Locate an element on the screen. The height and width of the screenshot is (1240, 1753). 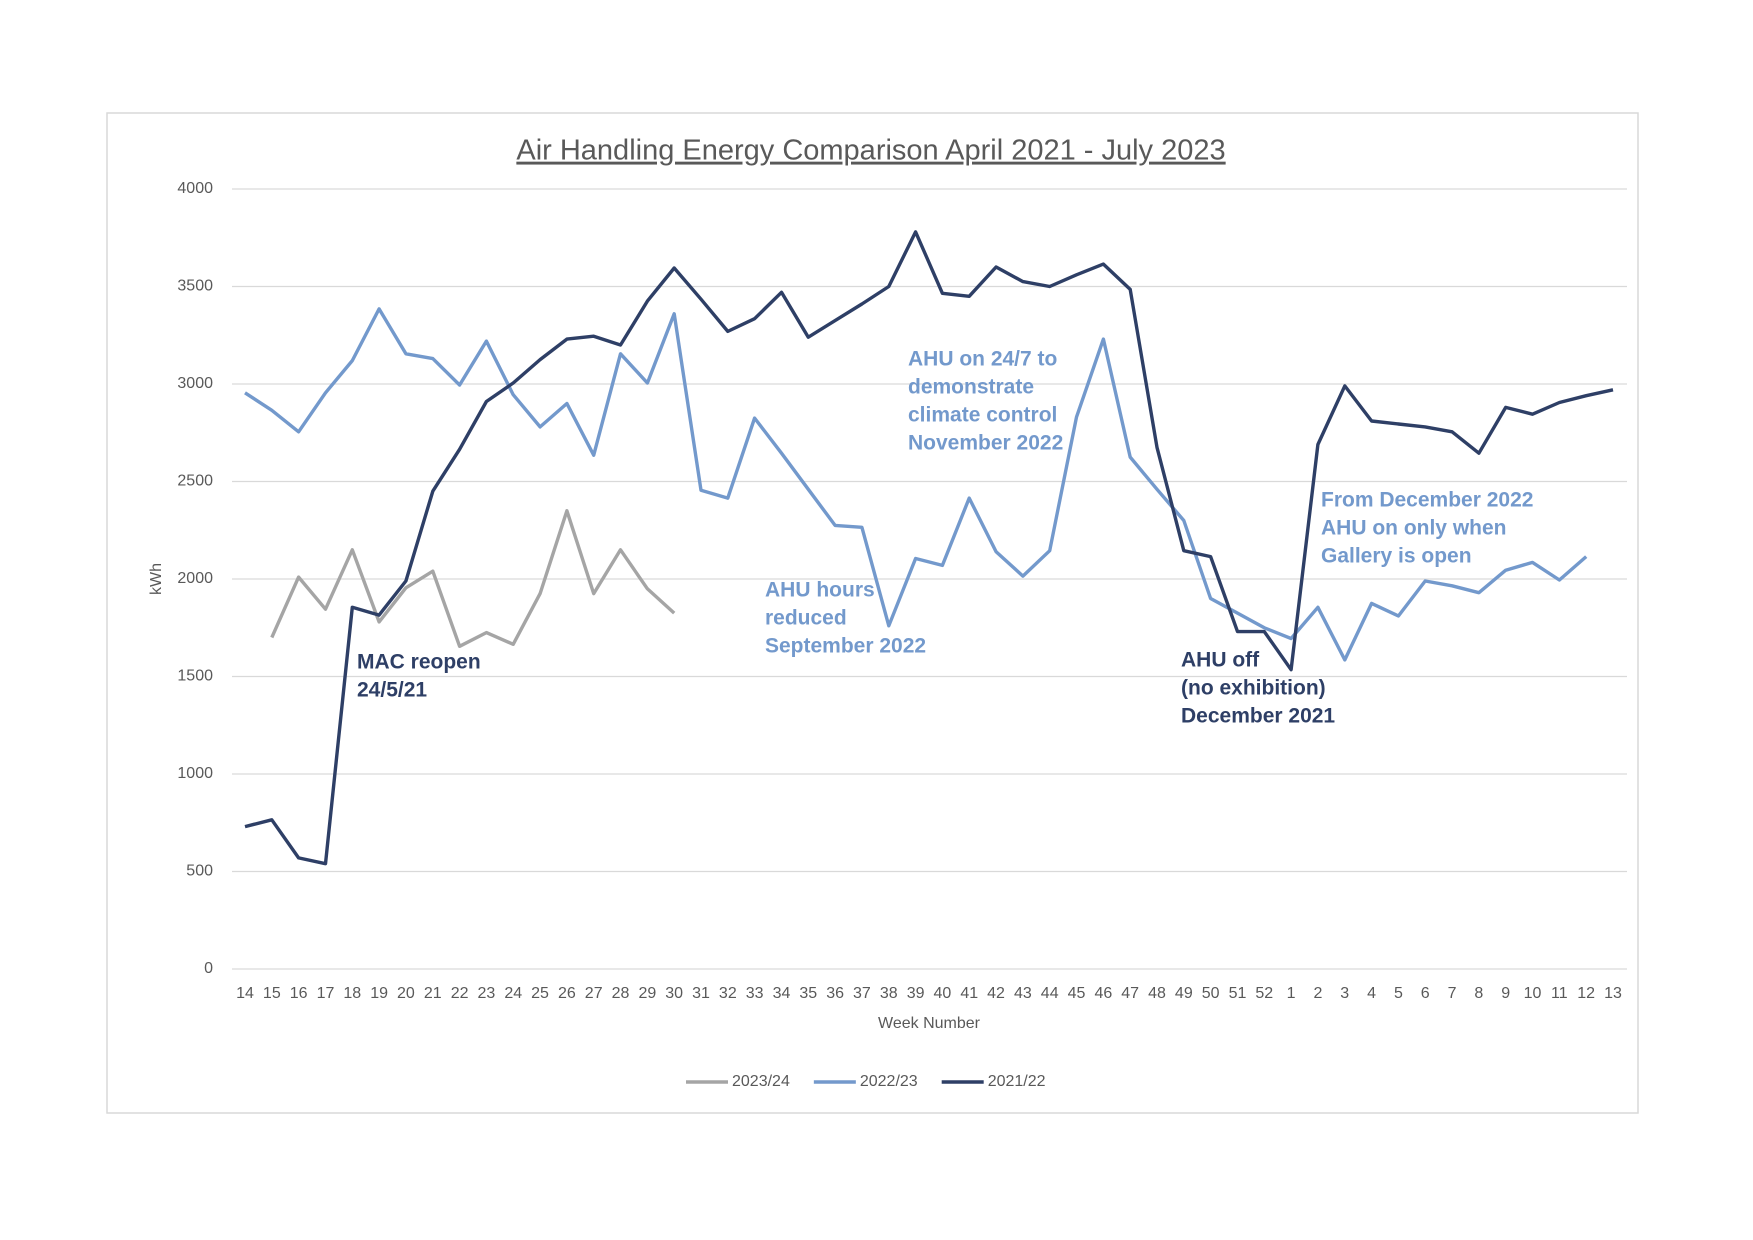
x-tick-label: 1 is located at coordinates (1291, 993).